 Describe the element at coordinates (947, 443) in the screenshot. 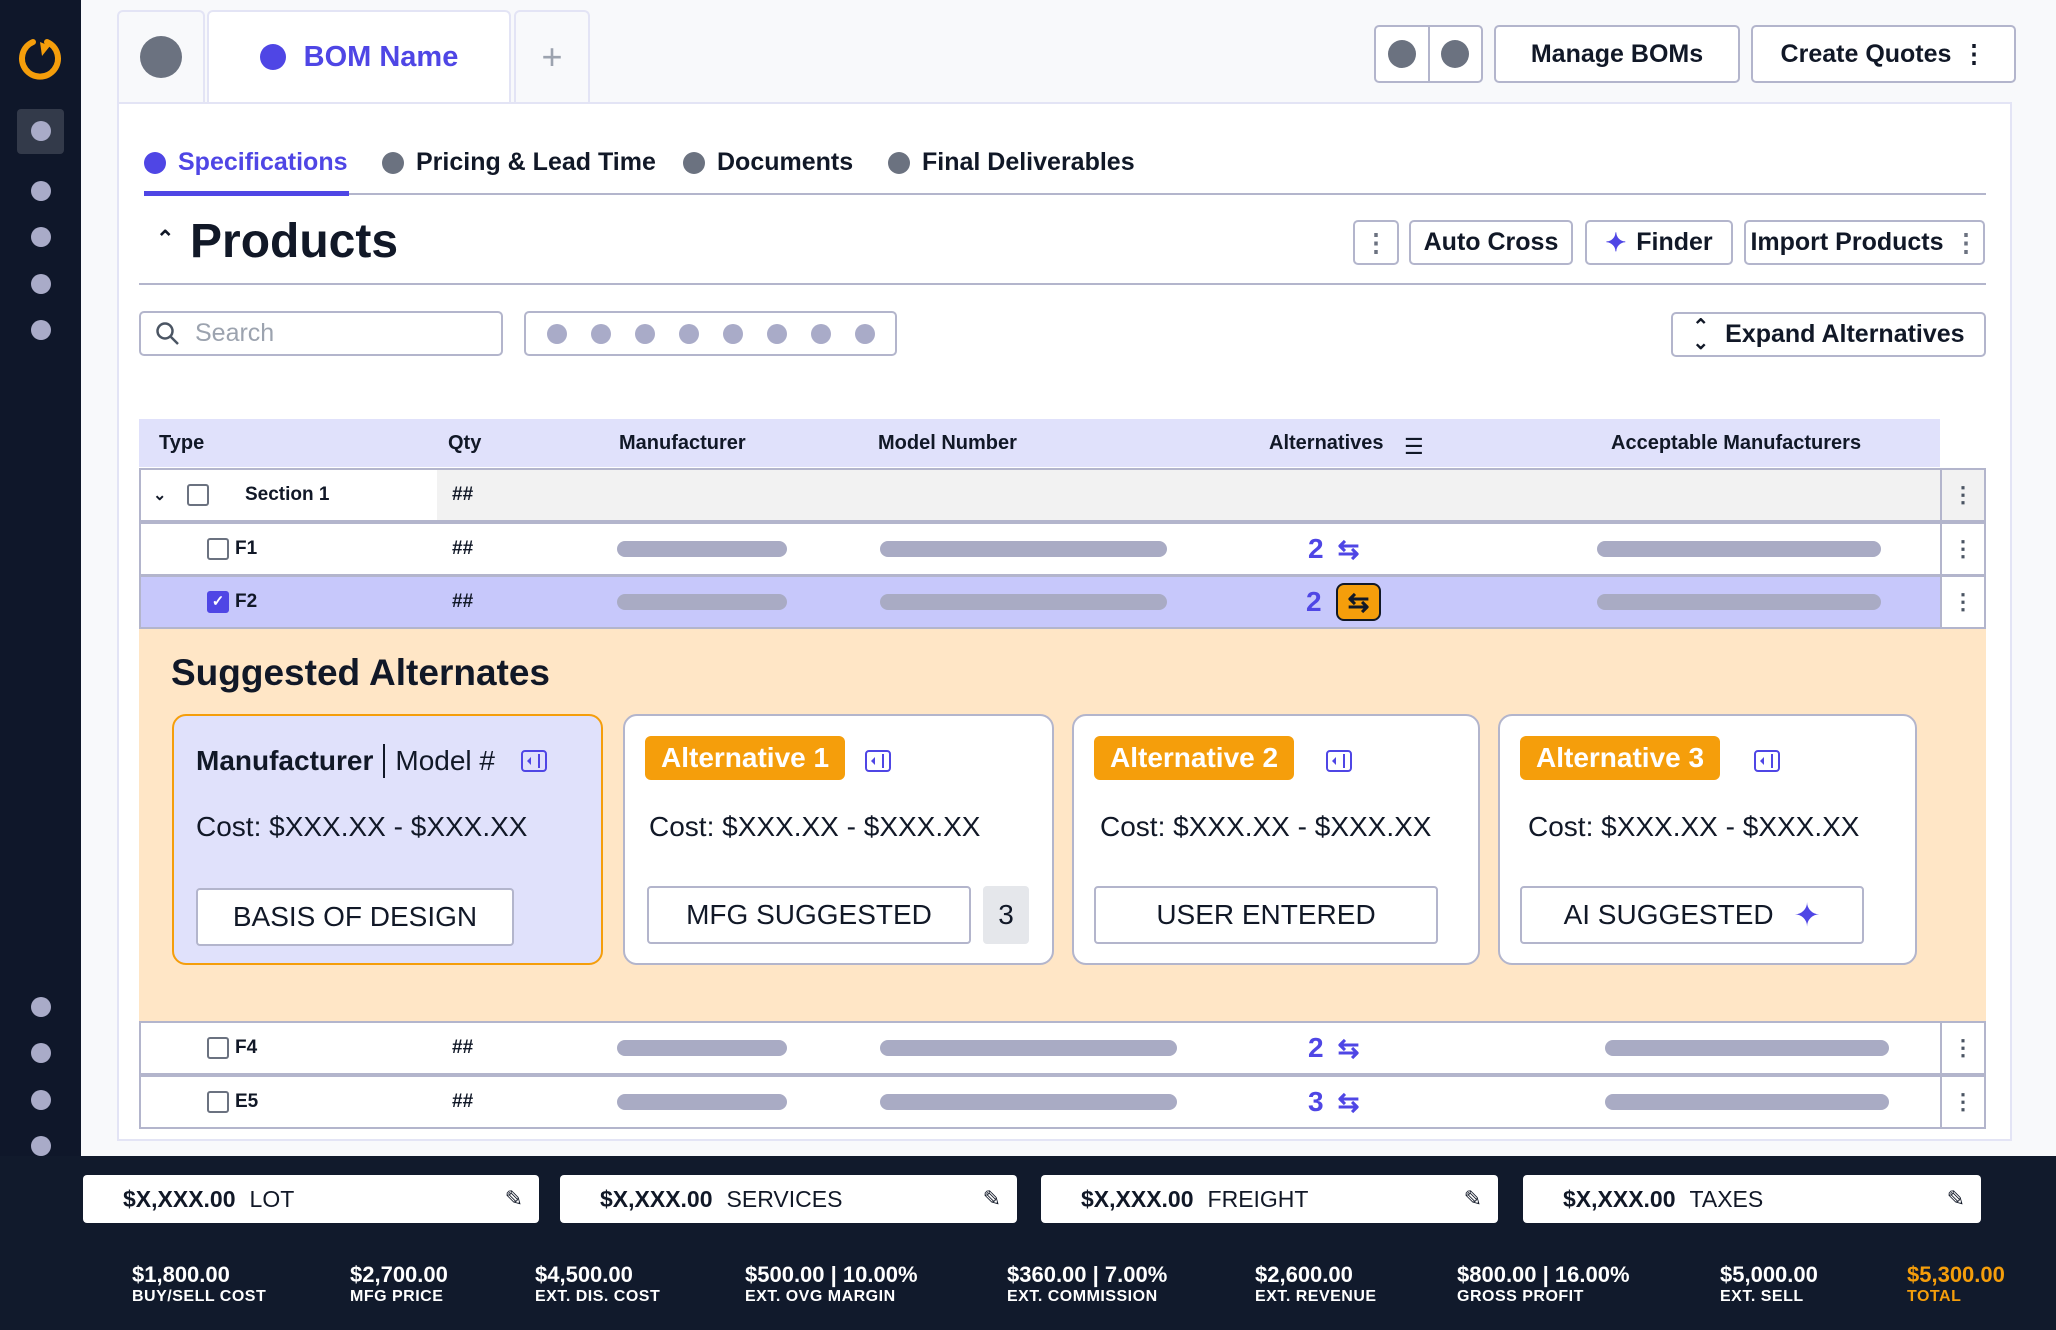

I see `column-model-number: Model Number` at that location.